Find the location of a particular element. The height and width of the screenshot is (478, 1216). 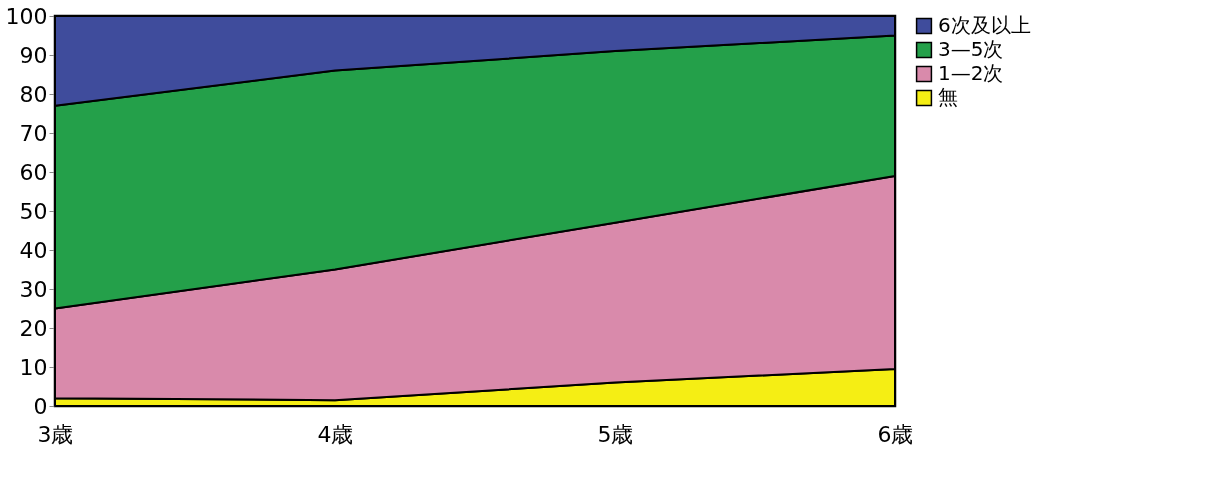

legend-label: 3—5次 is located at coordinates (971, 49).